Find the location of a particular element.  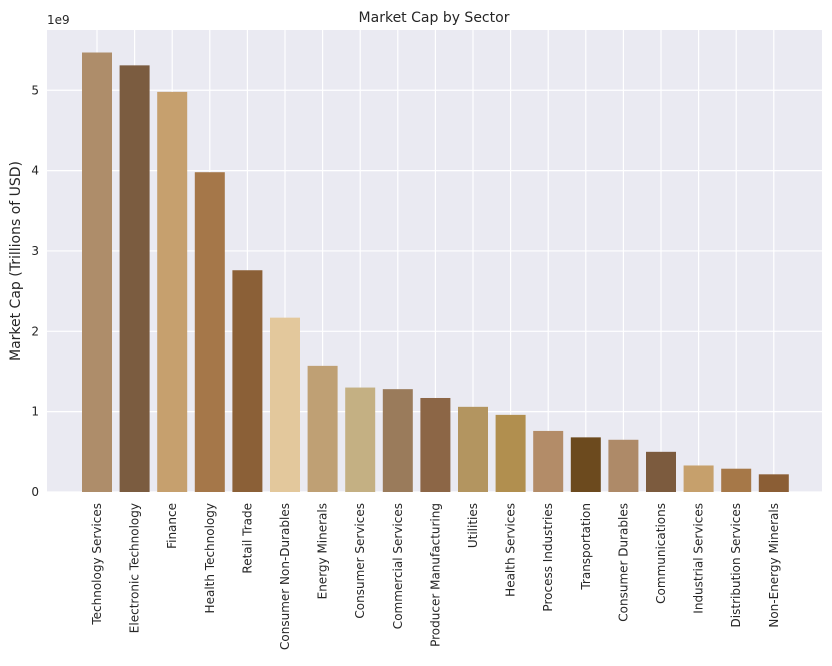

y-tick-label: 5 is located at coordinates (35, 90).